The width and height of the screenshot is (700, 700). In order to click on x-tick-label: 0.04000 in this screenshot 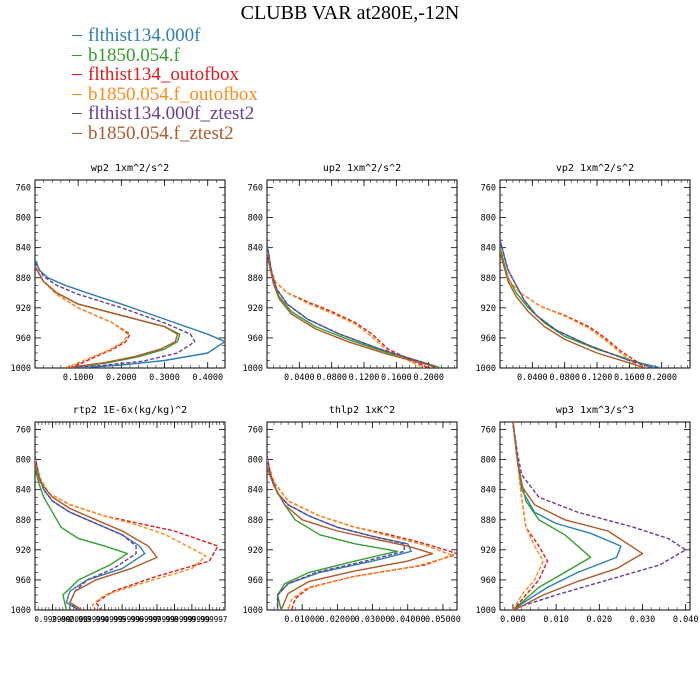, I will do `click(408, 620)`.